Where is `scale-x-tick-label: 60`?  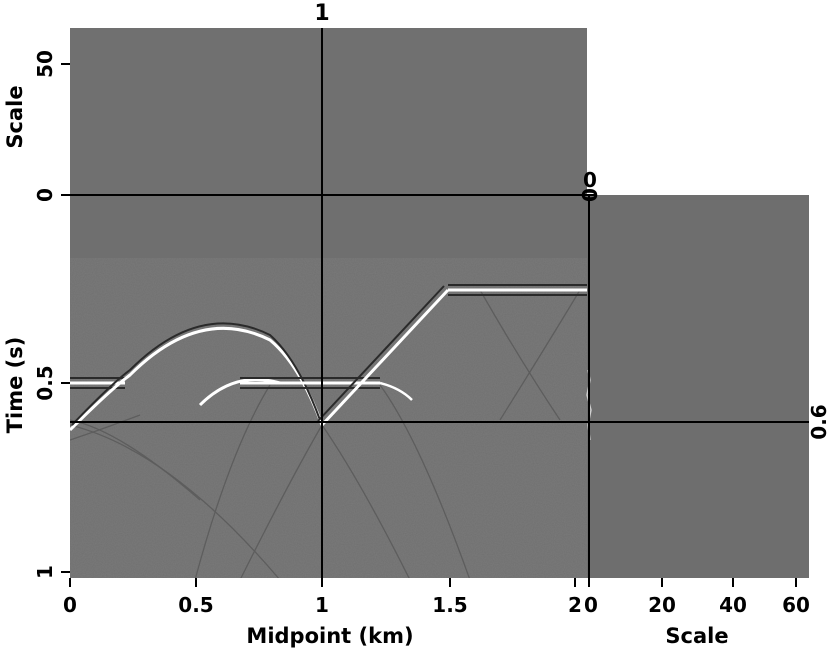
scale-x-tick-label: 60 is located at coordinates (796, 605).